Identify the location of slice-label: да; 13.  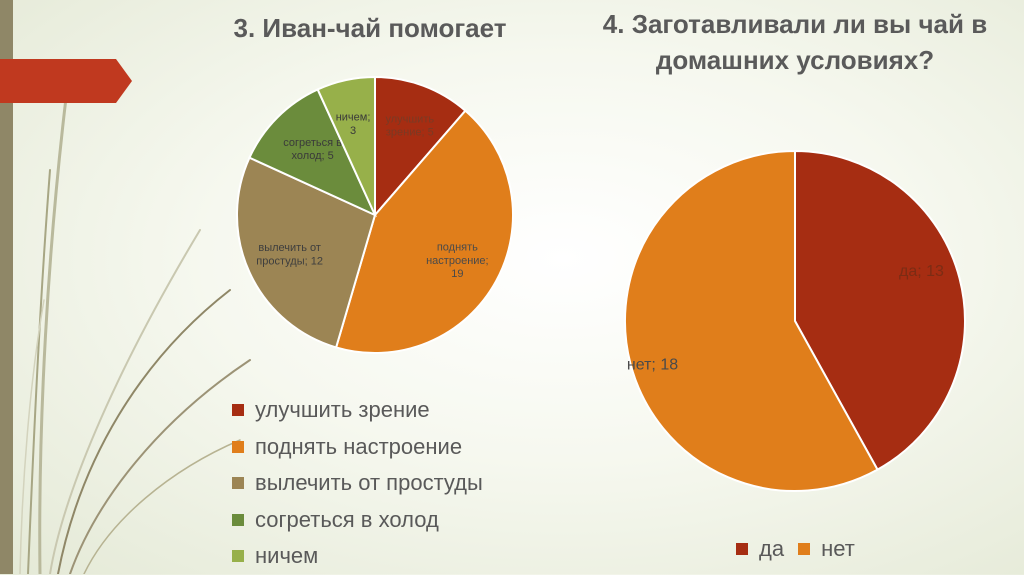
(921, 271).